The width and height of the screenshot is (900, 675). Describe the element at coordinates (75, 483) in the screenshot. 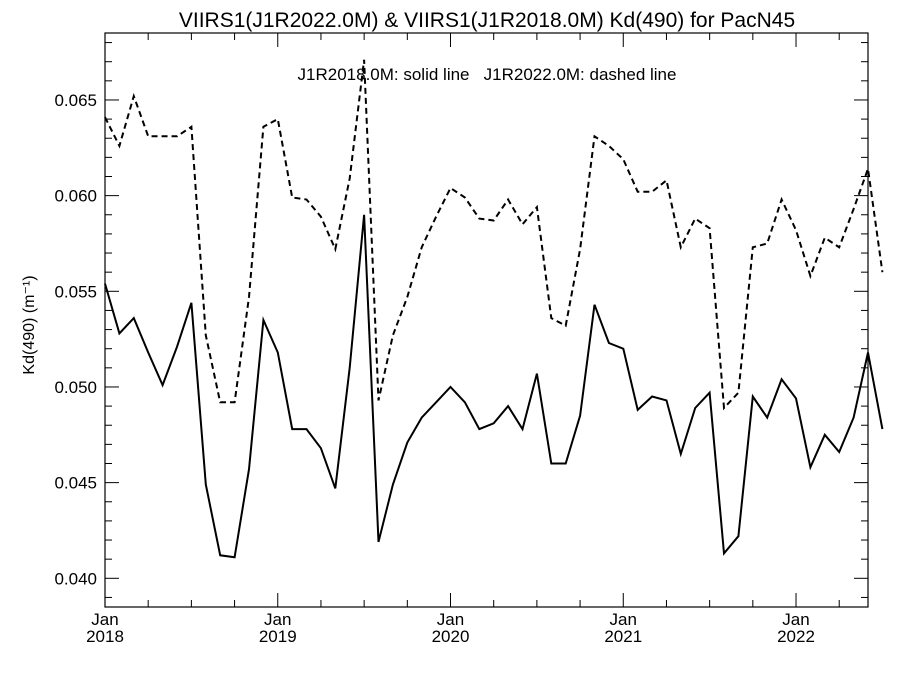

I see `y-tick-label: 0.045` at that location.